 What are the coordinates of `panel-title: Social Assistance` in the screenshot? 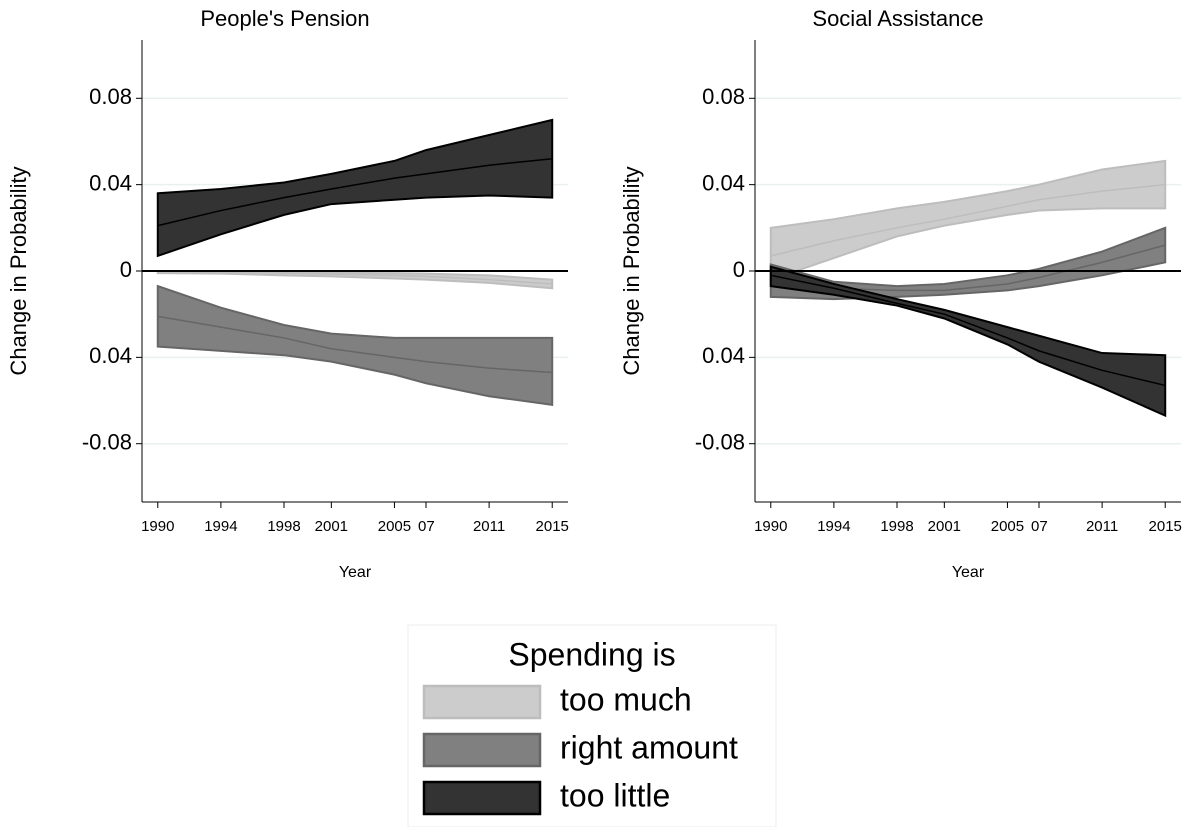 It's located at (897, 18).